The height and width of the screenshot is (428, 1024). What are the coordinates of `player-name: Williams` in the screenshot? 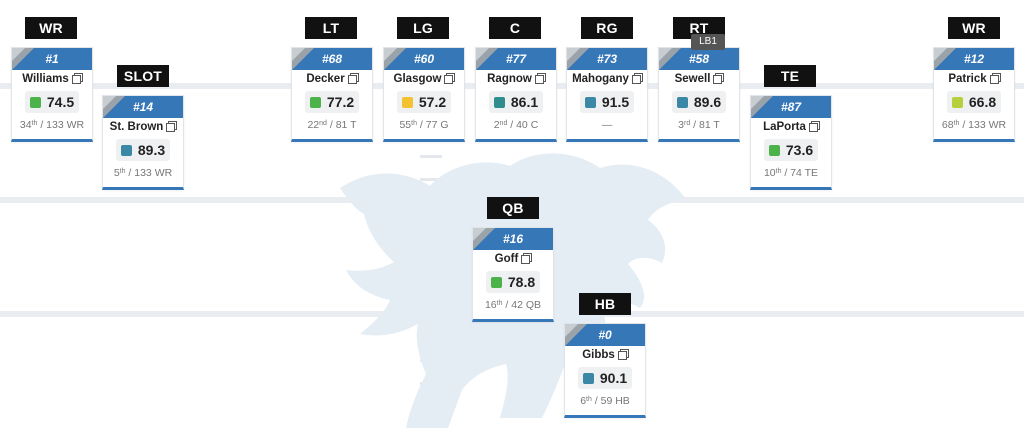 It's located at (45, 79).